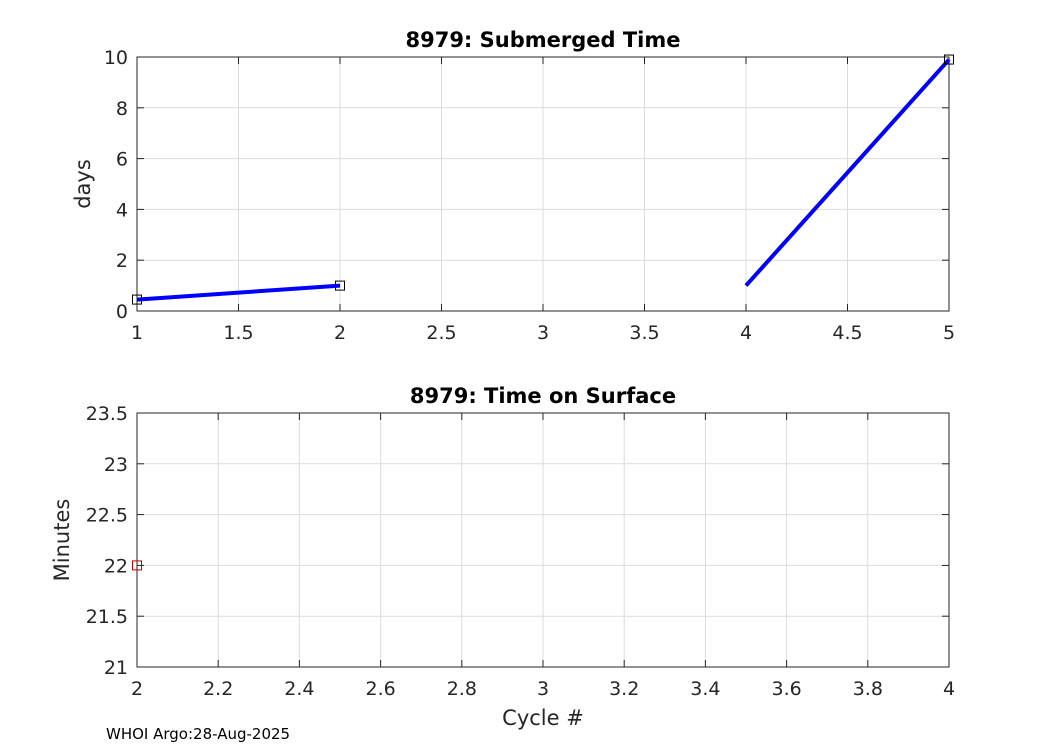 The image size is (1050, 750). What do you see at coordinates (198, 734) in the screenshot?
I see `footer-credit: WHOI Argo:28-Aug-2025` at bounding box center [198, 734].